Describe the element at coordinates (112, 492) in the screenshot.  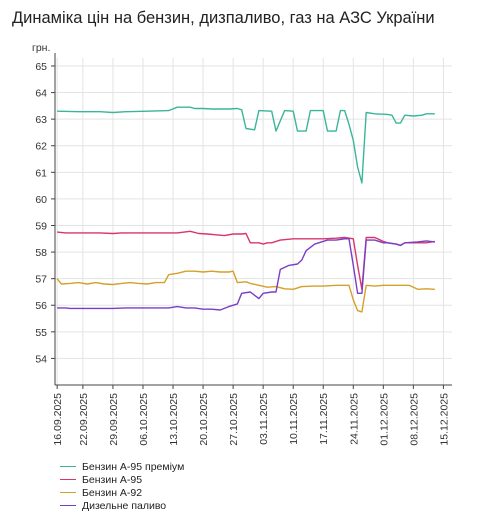
I see `legend-label: Бензин А-92` at that location.